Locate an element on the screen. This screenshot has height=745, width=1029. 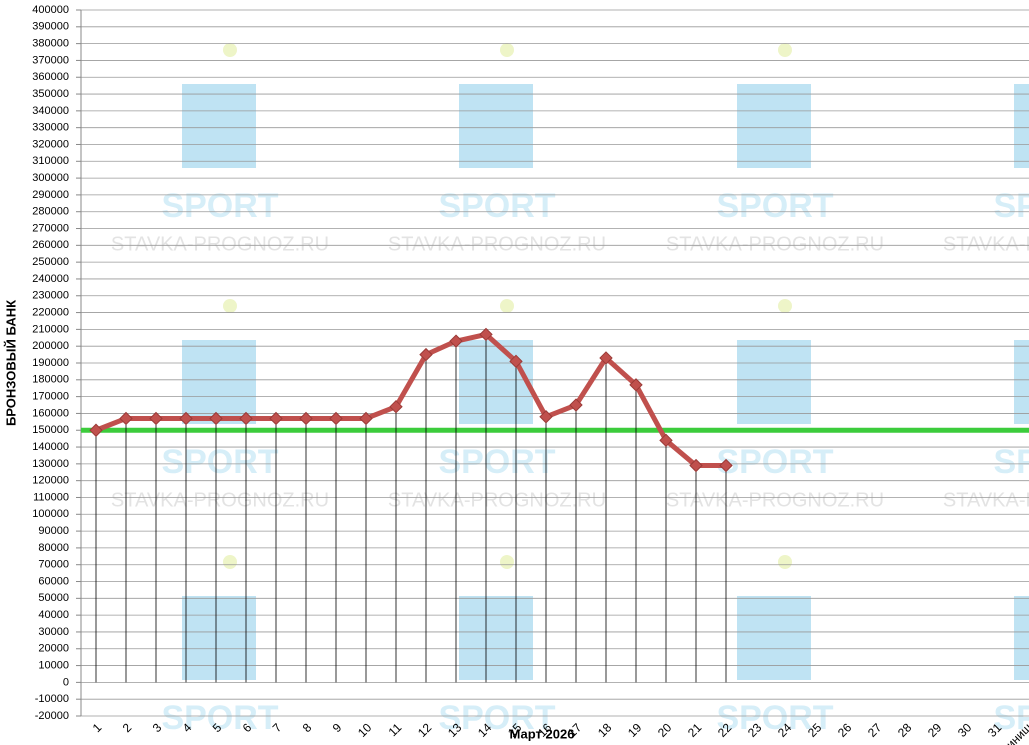
y-tick-label: 250000 is located at coordinates (50, 262).